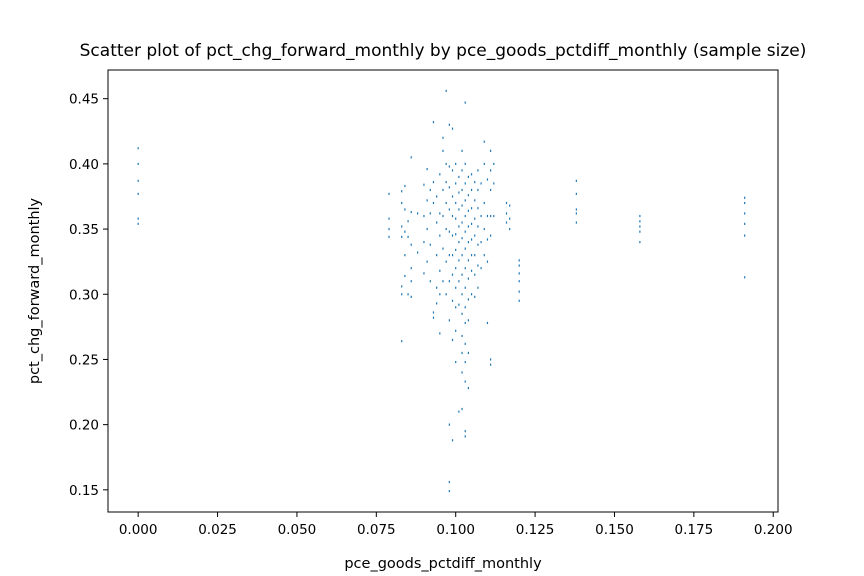  What do you see at coordinates (376, 530) in the screenshot?
I see `x-tick-label: 0.075` at bounding box center [376, 530].